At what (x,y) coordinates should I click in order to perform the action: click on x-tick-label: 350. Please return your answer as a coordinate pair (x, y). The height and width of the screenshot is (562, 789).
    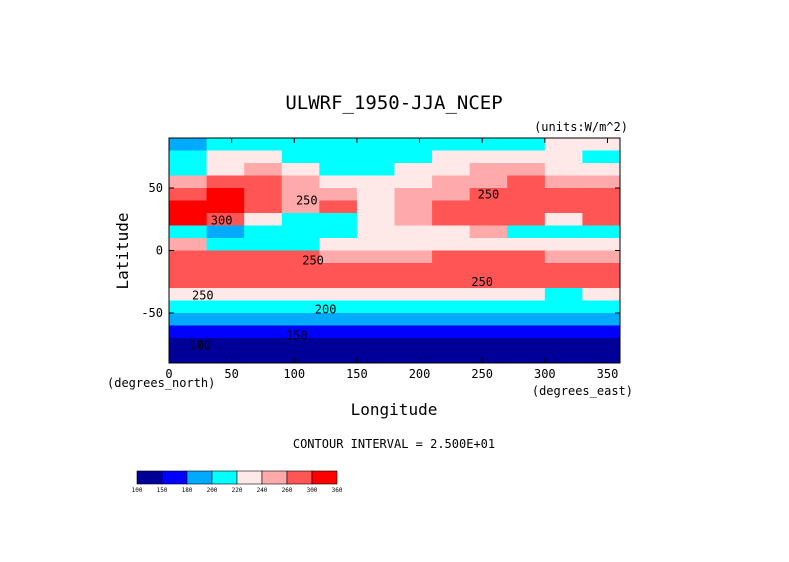
    Looking at the image, I should click on (608, 374).